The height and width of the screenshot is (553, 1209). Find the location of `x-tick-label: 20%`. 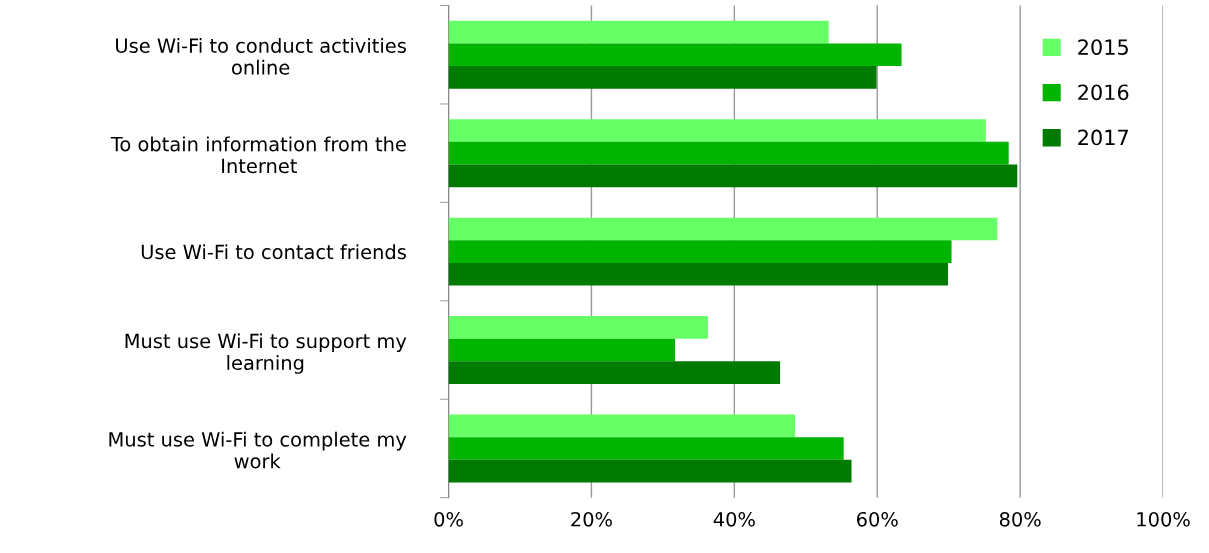

x-tick-label: 20% is located at coordinates (591, 519).